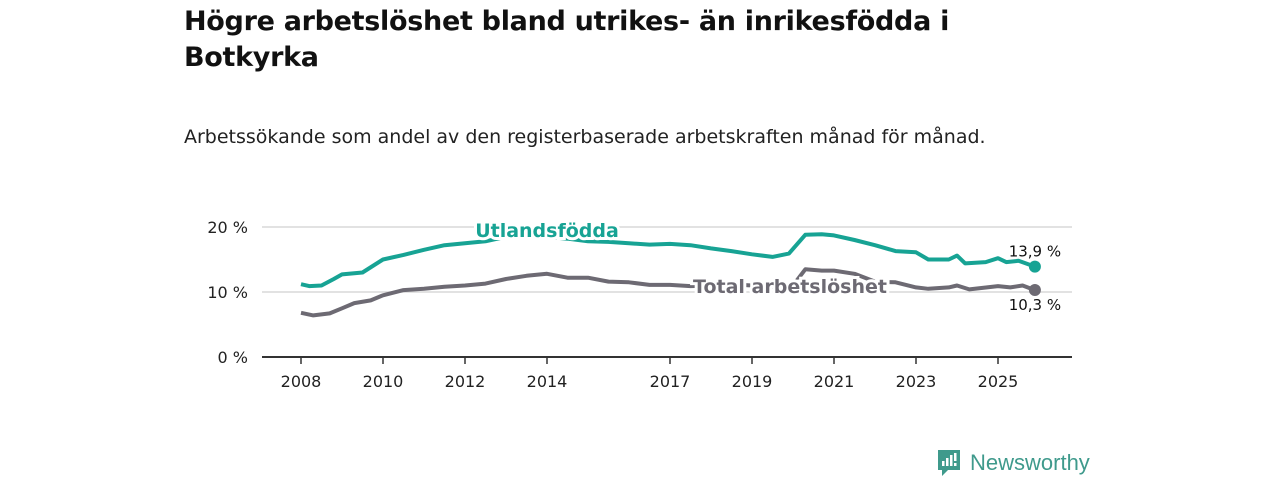  Describe the element at coordinates (998, 381) in the screenshot. I see `x-tick-label: 2025` at that location.